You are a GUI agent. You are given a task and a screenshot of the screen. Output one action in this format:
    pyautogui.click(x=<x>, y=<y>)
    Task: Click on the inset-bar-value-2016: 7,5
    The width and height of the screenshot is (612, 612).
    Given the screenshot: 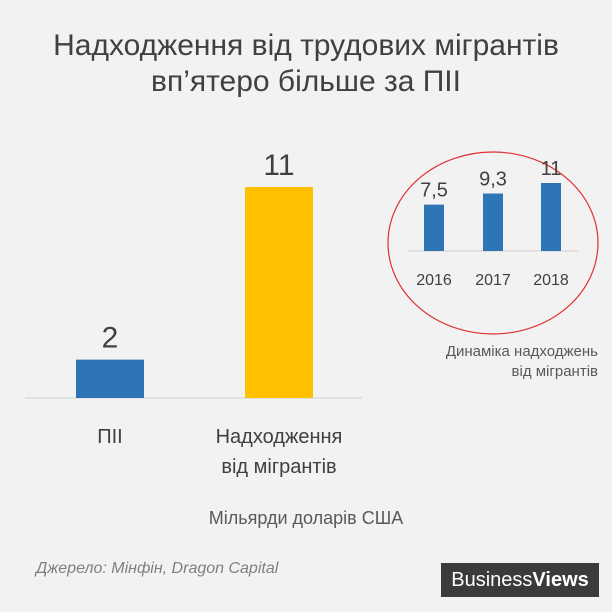 What is the action you would take?
    pyautogui.click(x=434, y=191)
    